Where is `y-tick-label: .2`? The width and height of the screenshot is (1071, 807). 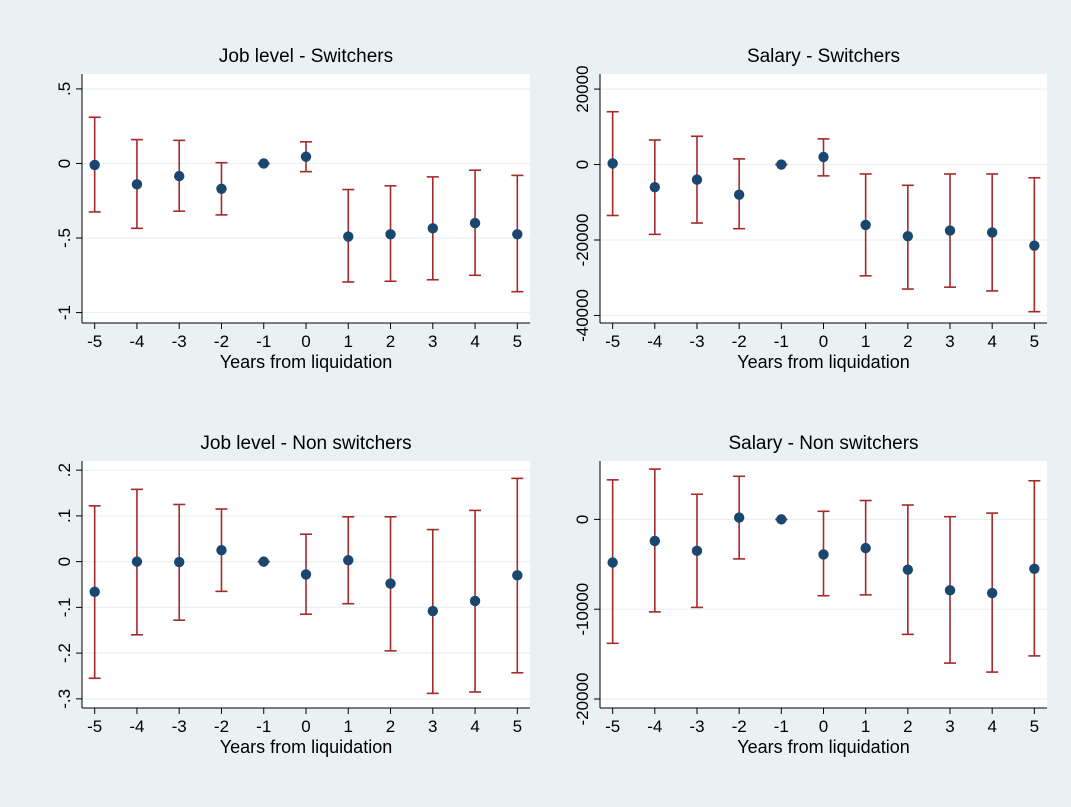 y-tick-label: .2 is located at coordinates (64, 470).